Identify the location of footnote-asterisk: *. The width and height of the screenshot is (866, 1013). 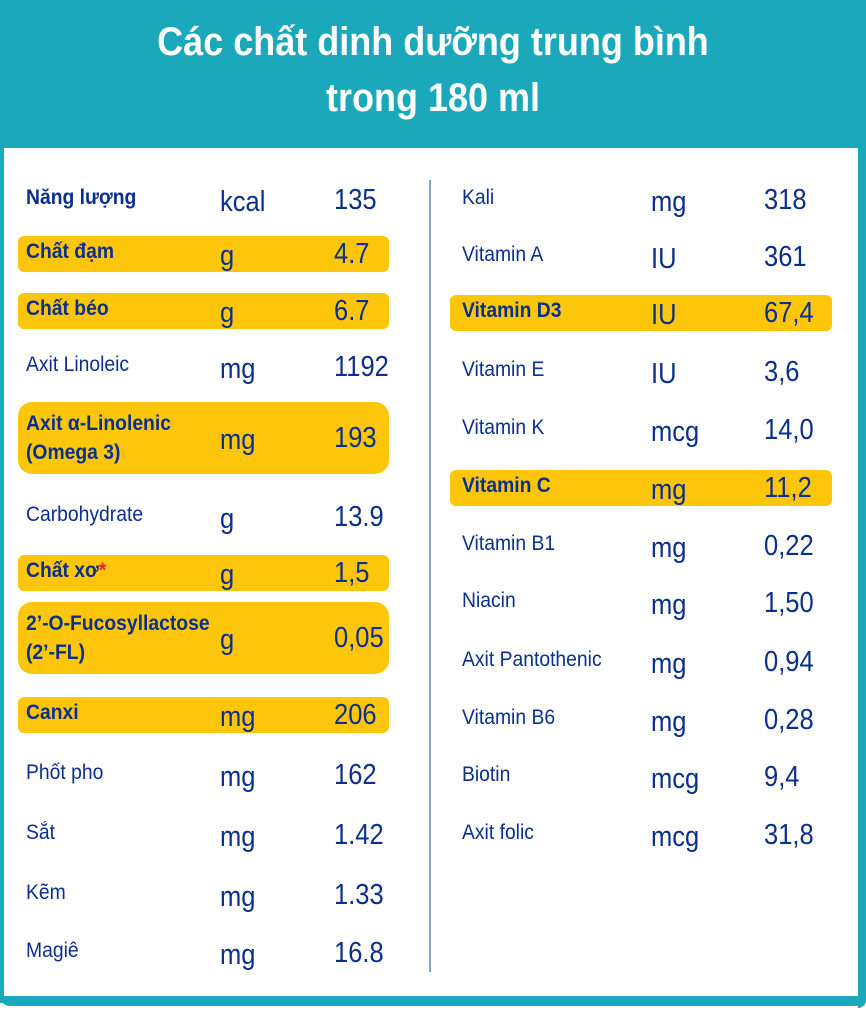
(102, 570).